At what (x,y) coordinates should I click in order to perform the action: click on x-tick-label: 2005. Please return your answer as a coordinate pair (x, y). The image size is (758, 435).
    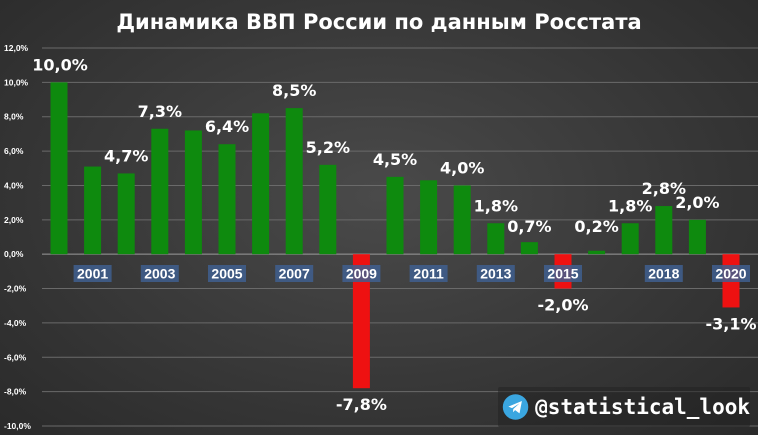
    Looking at the image, I should click on (226, 274).